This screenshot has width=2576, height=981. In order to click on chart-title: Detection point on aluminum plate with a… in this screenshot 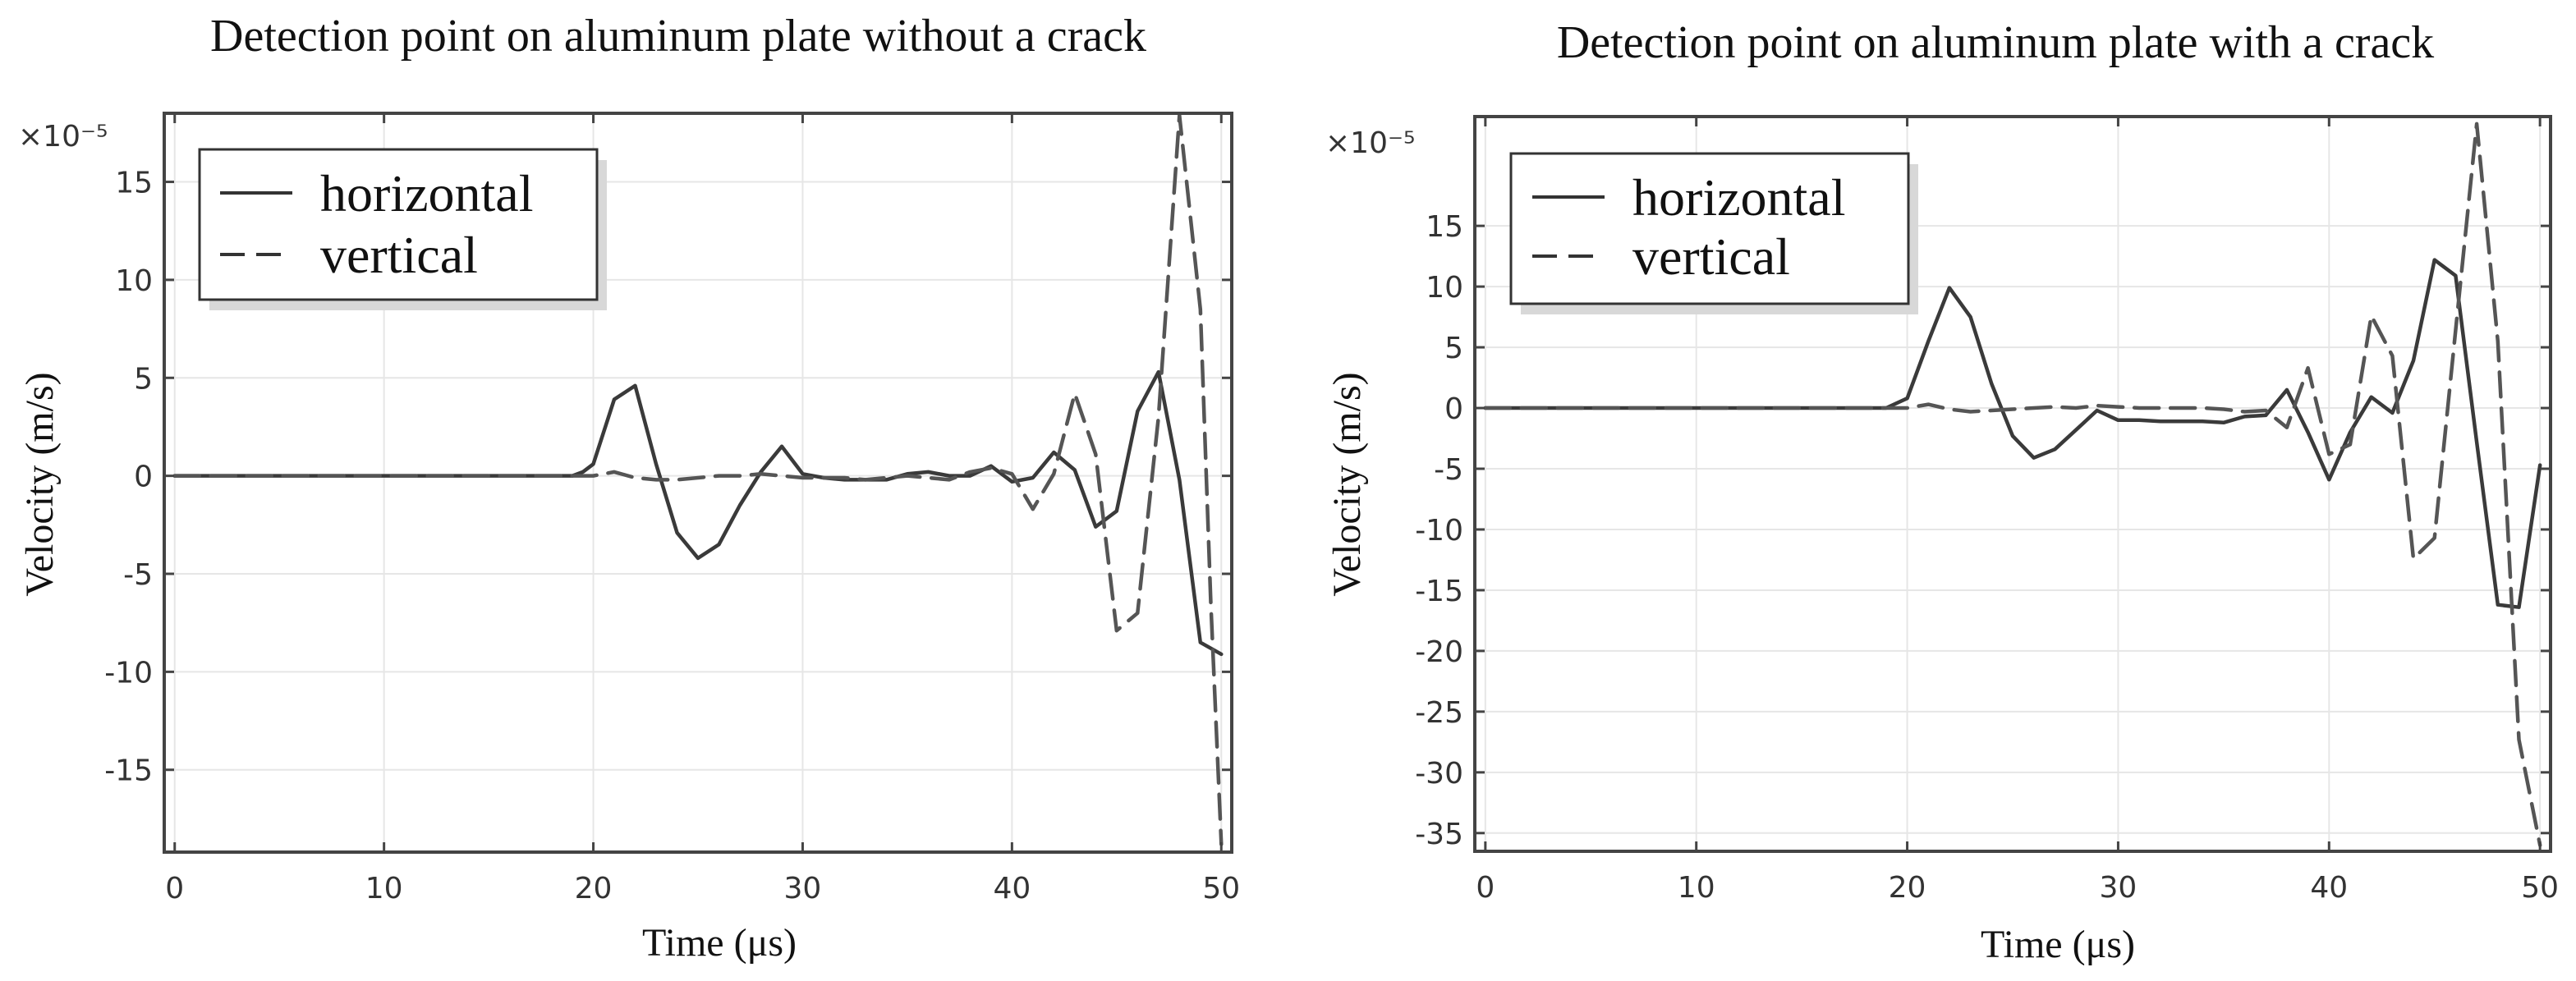, I will do `click(1995, 42)`.